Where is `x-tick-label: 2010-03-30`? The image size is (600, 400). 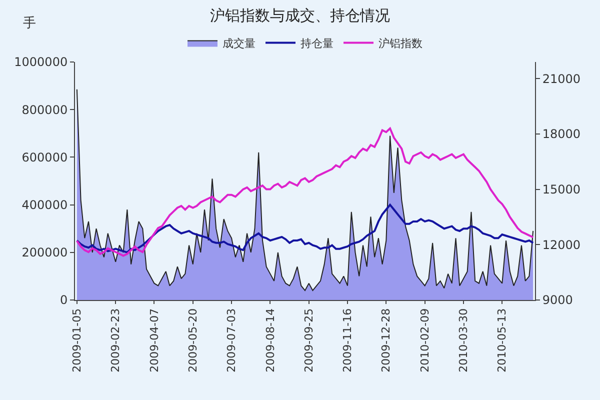 x-tick-label: 2010-03-30 is located at coordinates (463, 340).